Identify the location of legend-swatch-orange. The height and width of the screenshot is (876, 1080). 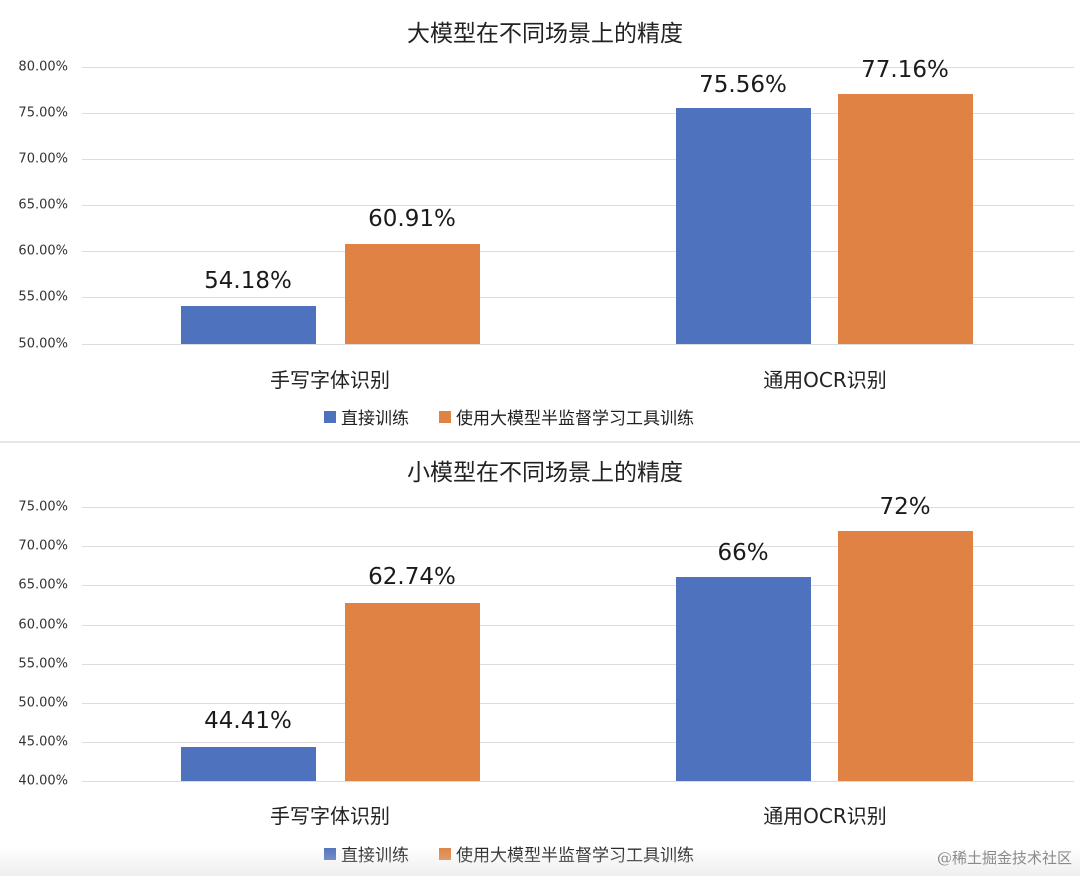
(445, 416).